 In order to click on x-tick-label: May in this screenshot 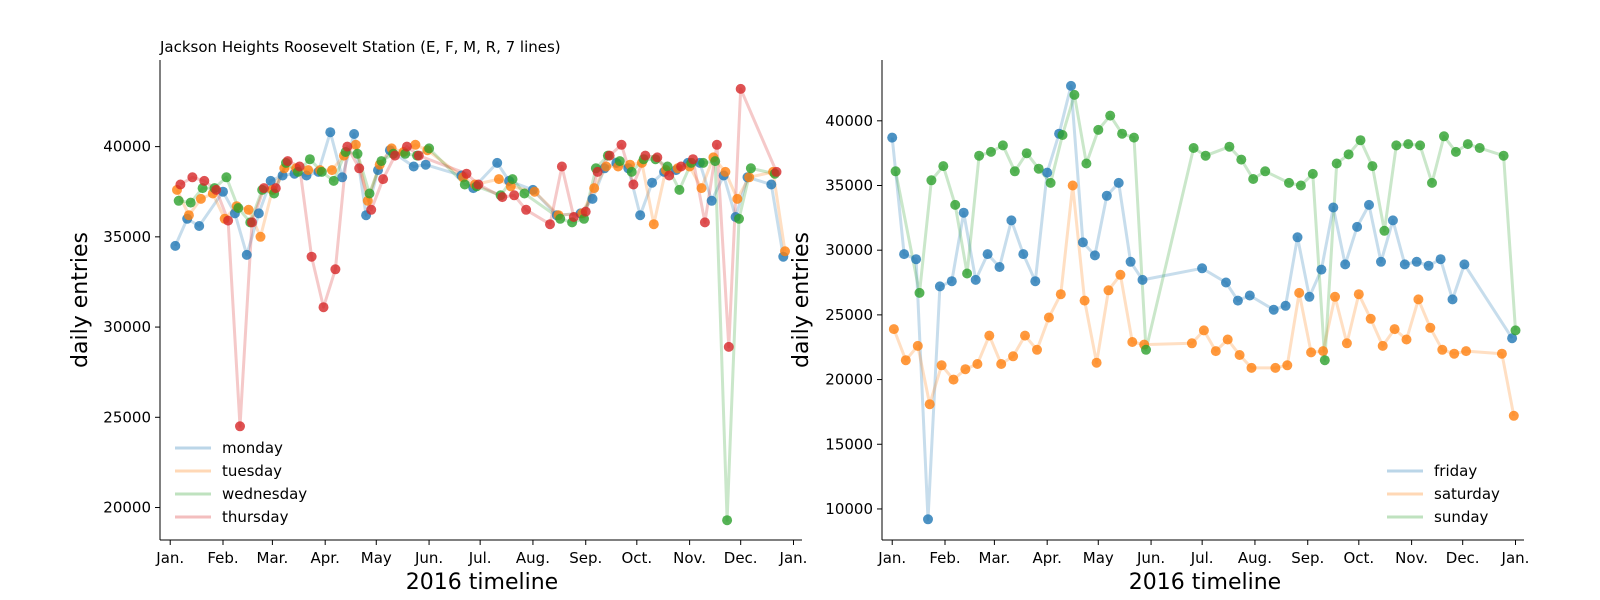, I will do `click(376, 558)`.